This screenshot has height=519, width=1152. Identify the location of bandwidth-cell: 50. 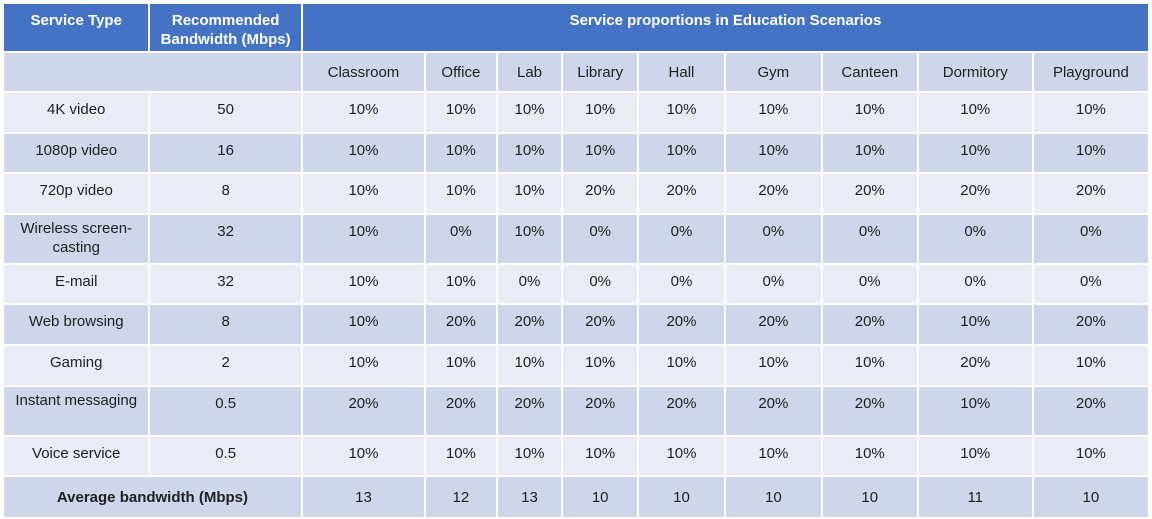
(225, 112).